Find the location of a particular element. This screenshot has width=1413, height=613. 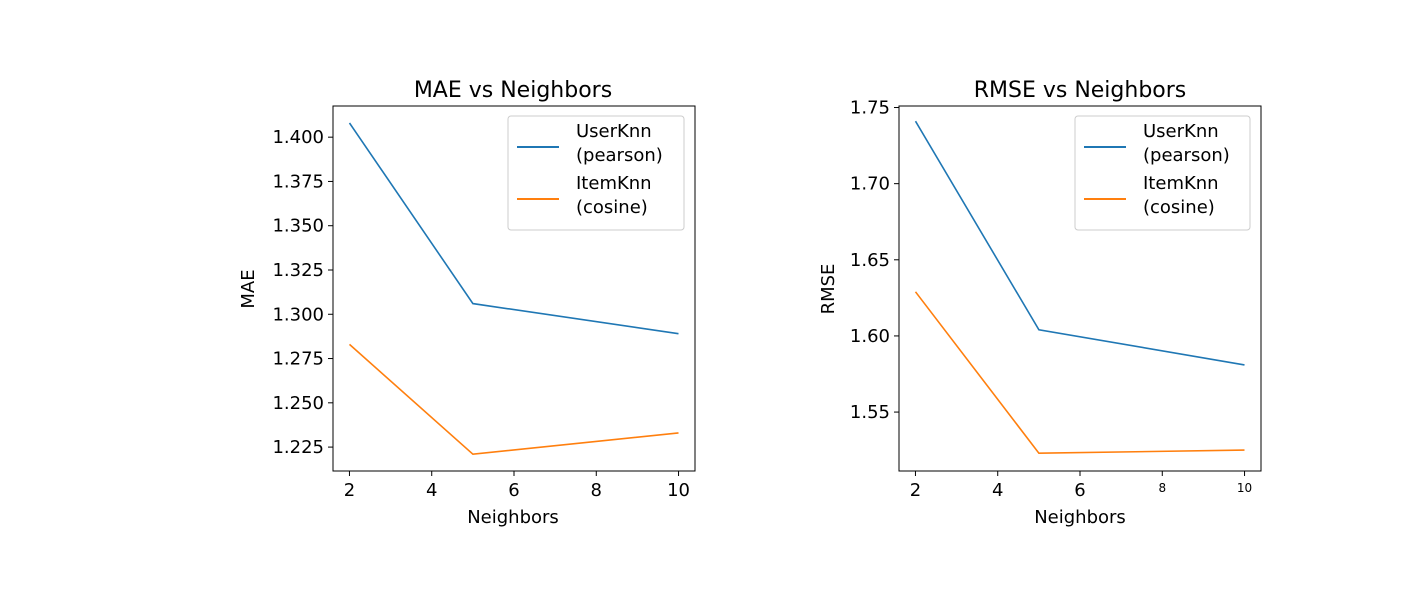

mae-xtick-label: 6 is located at coordinates (513, 490).